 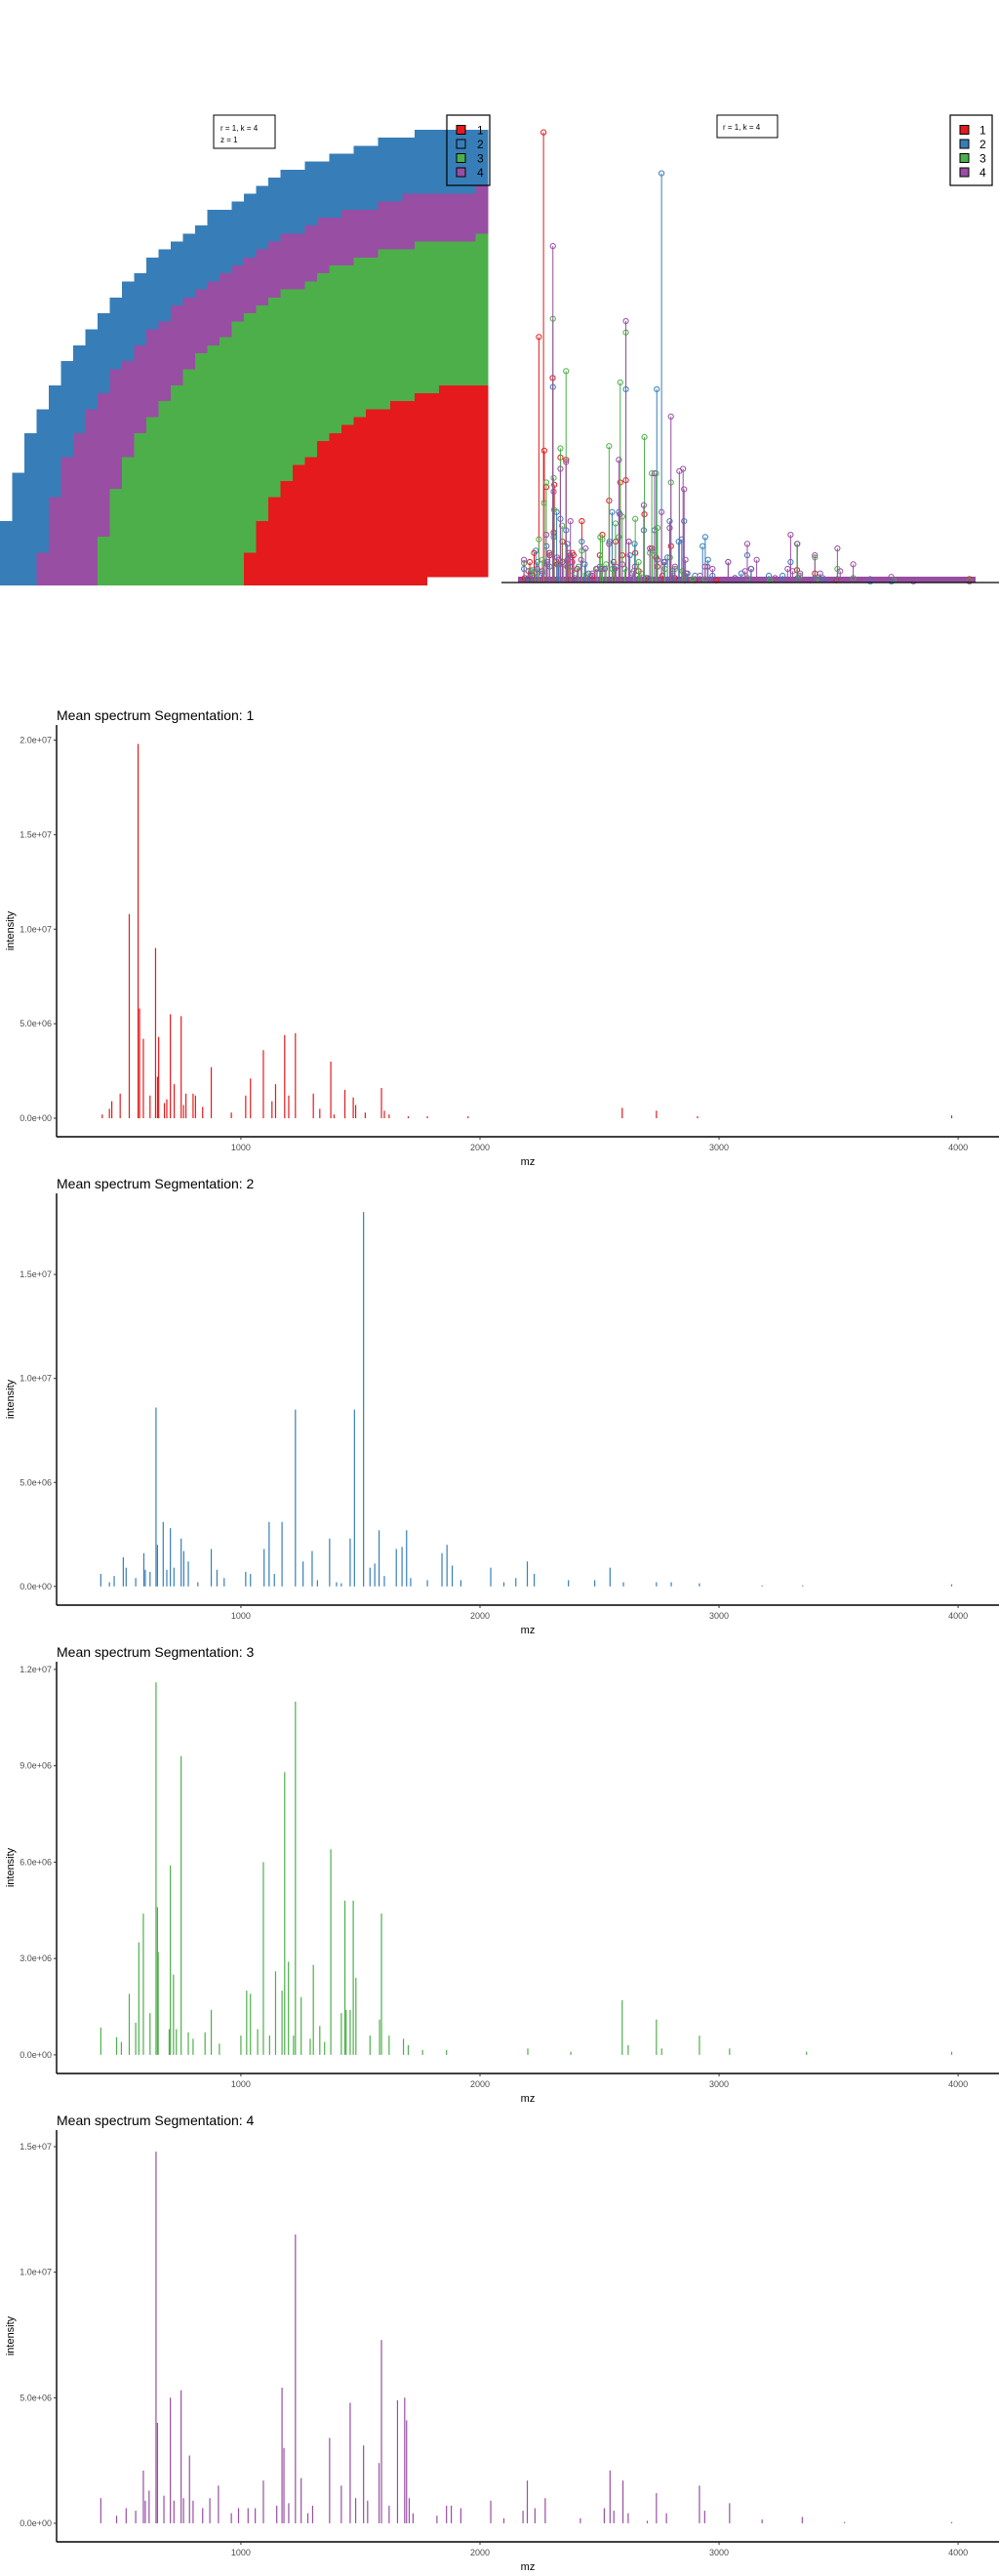 What do you see at coordinates (36, 2272) in the screenshot?
I see `y-tick-label: 1.0e+07` at bounding box center [36, 2272].